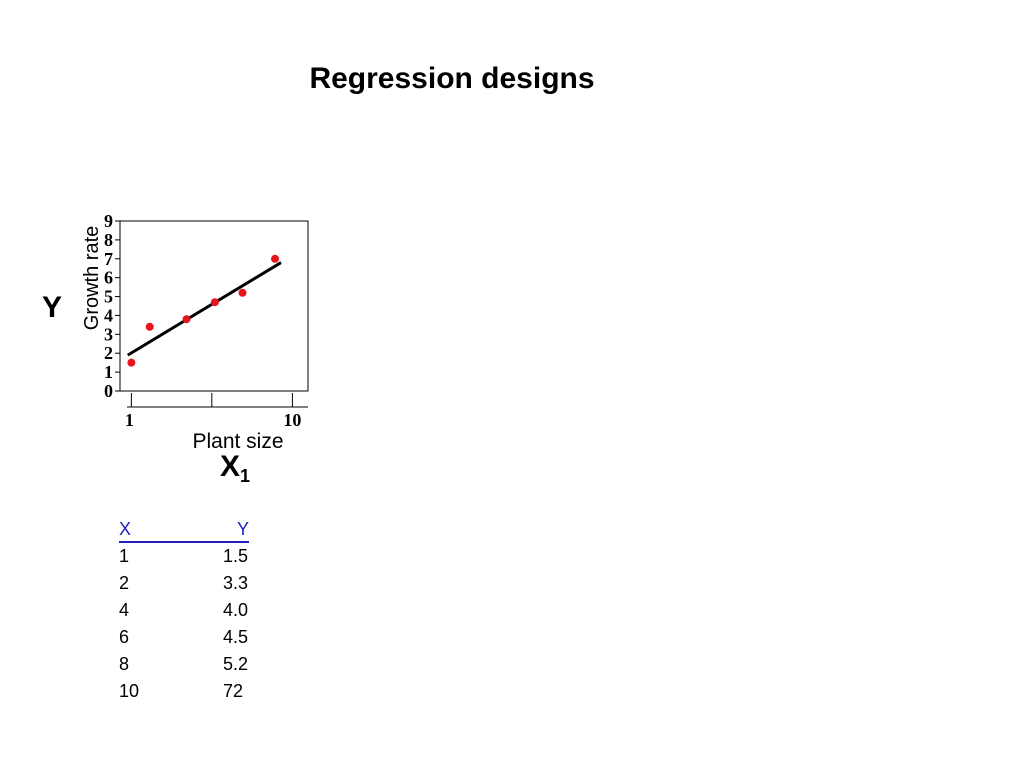 This screenshot has height=768, width=1024. I want to click on table-cell-x: 6, so click(124, 637).